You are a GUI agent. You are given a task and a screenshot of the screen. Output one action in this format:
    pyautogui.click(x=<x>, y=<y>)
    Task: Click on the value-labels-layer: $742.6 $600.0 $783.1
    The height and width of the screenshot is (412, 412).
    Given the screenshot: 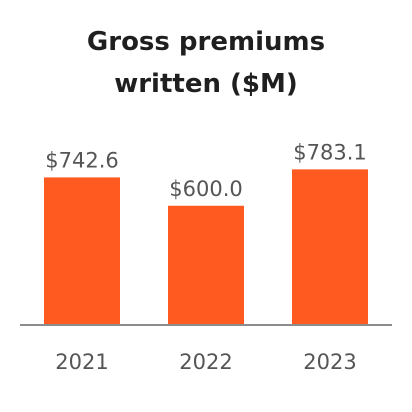 What is the action you would take?
    pyautogui.click(x=205, y=170)
    